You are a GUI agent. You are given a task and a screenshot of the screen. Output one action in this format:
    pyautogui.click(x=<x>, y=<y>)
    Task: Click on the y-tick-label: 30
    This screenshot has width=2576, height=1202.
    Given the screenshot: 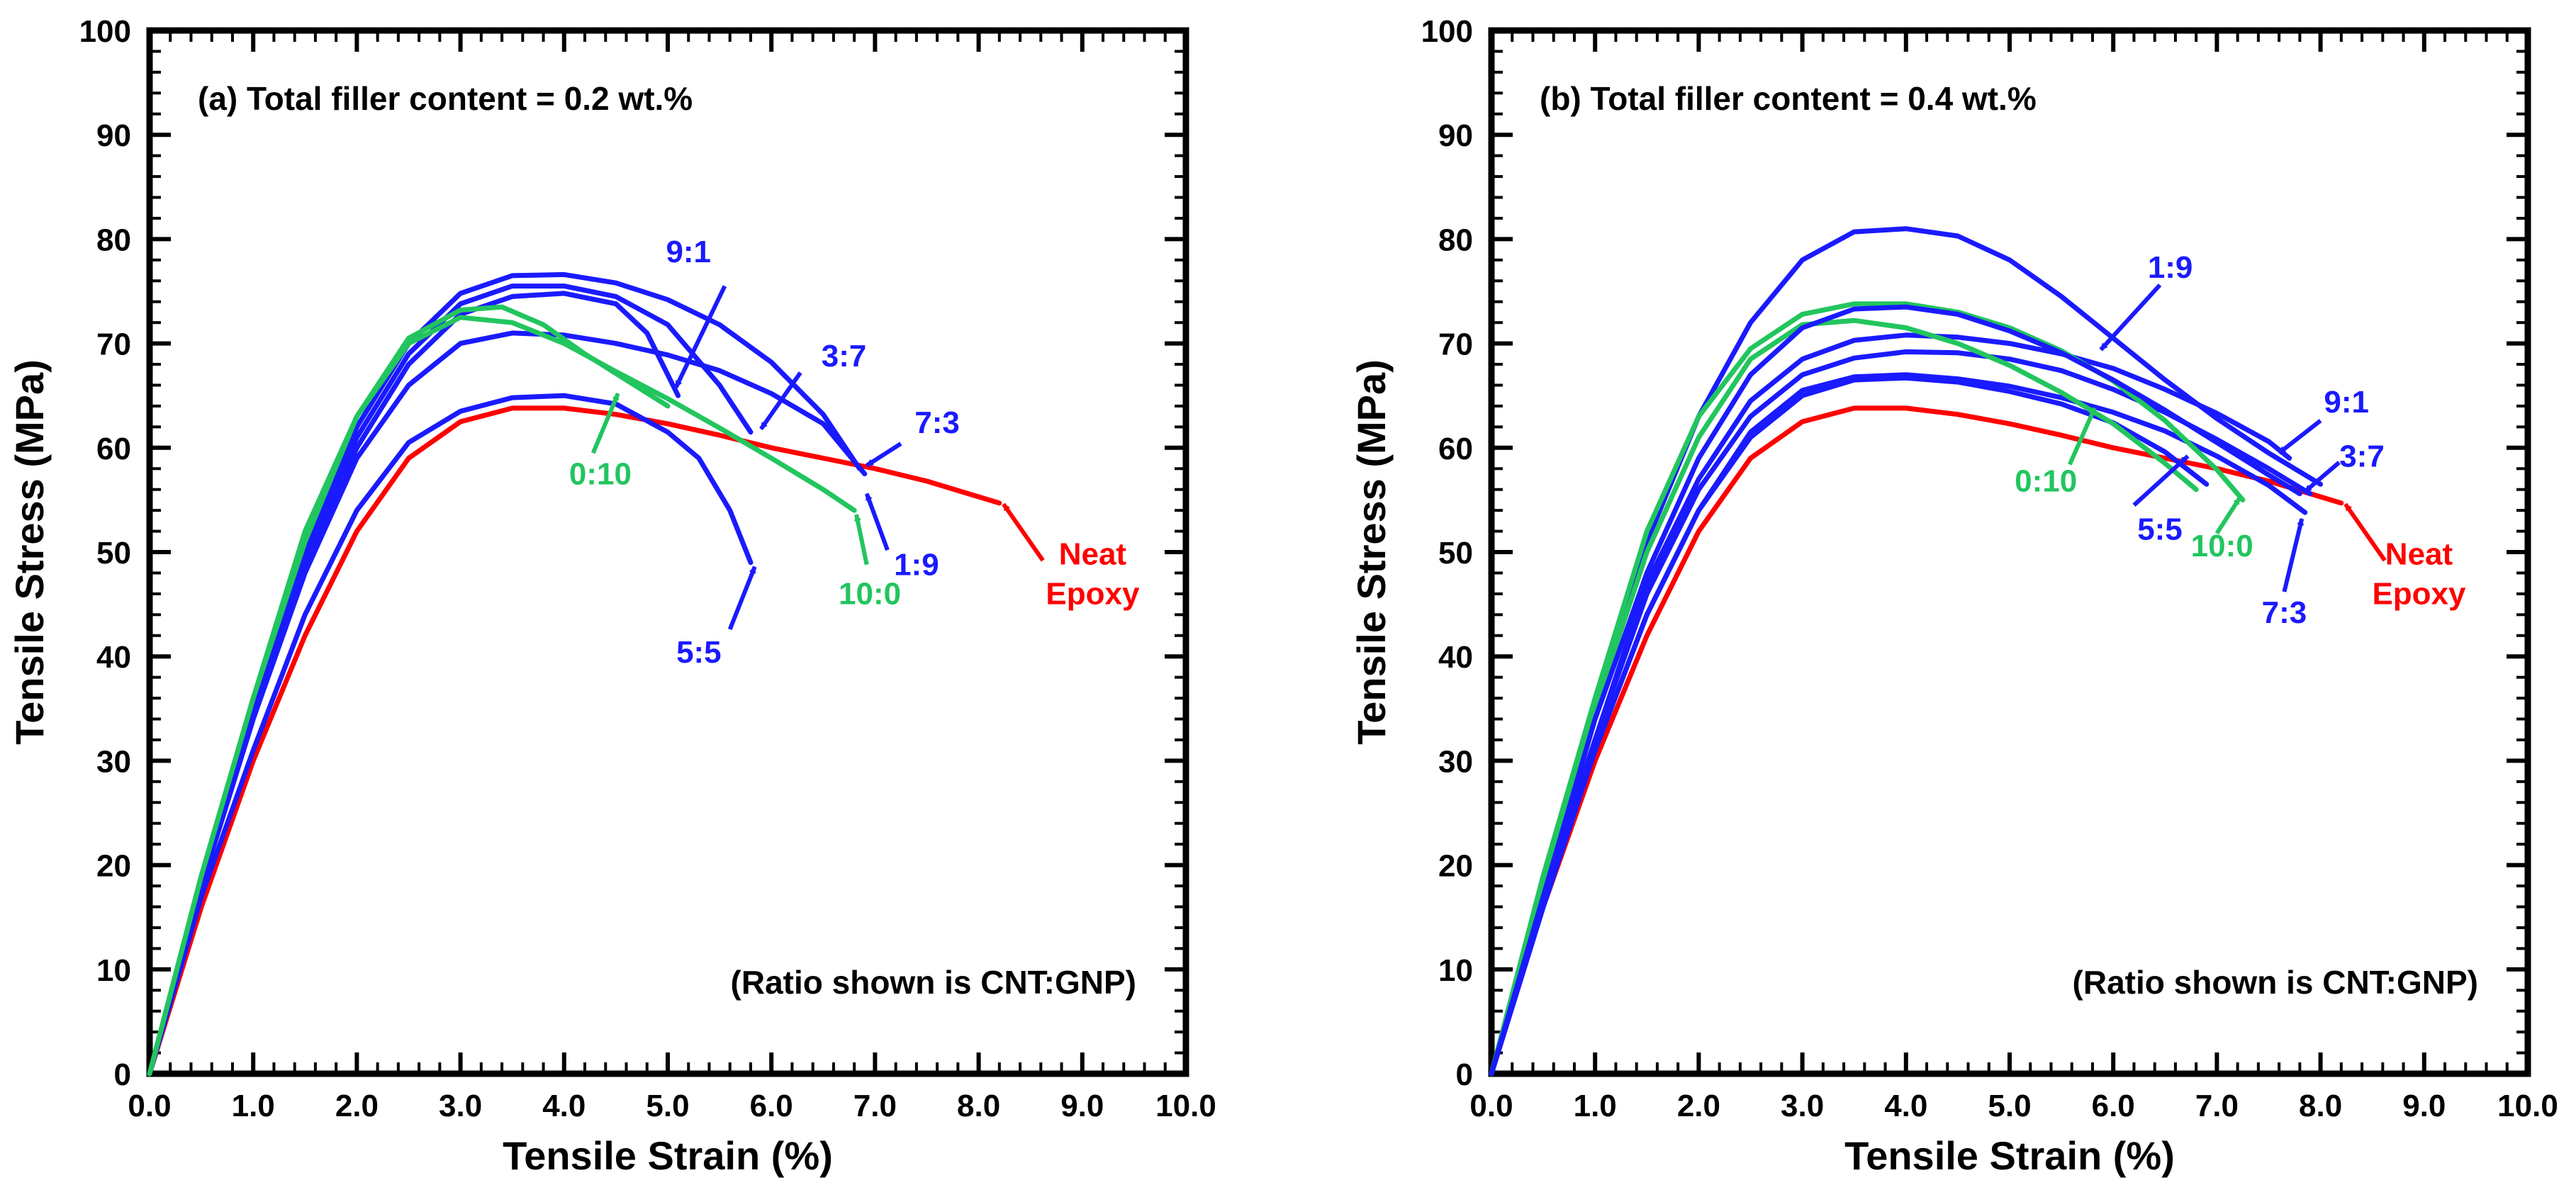 What is the action you would take?
    pyautogui.click(x=1456, y=761)
    